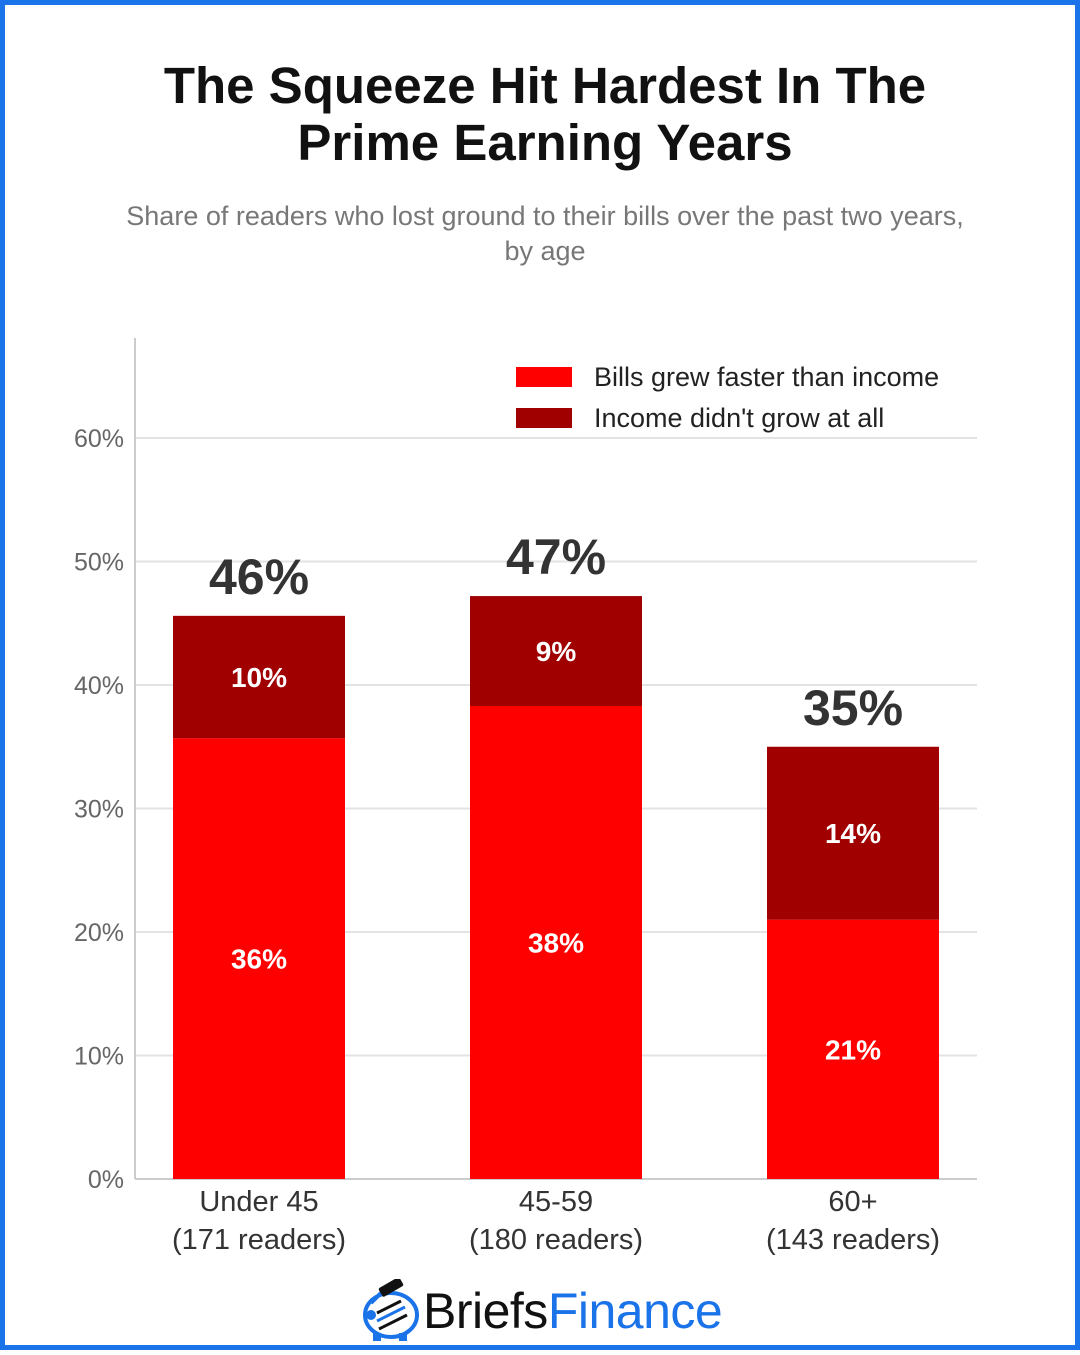 The width and height of the screenshot is (1080, 1355). Describe the element at coordinates (556, 1240) in the screenshot. I see `x-tick-label: (180 readers)` at that location.